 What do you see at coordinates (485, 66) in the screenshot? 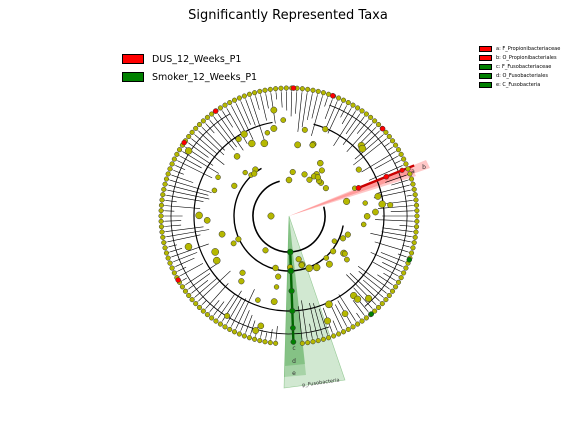
I see `clade-swatch-c` at bounding box center [485, 66].